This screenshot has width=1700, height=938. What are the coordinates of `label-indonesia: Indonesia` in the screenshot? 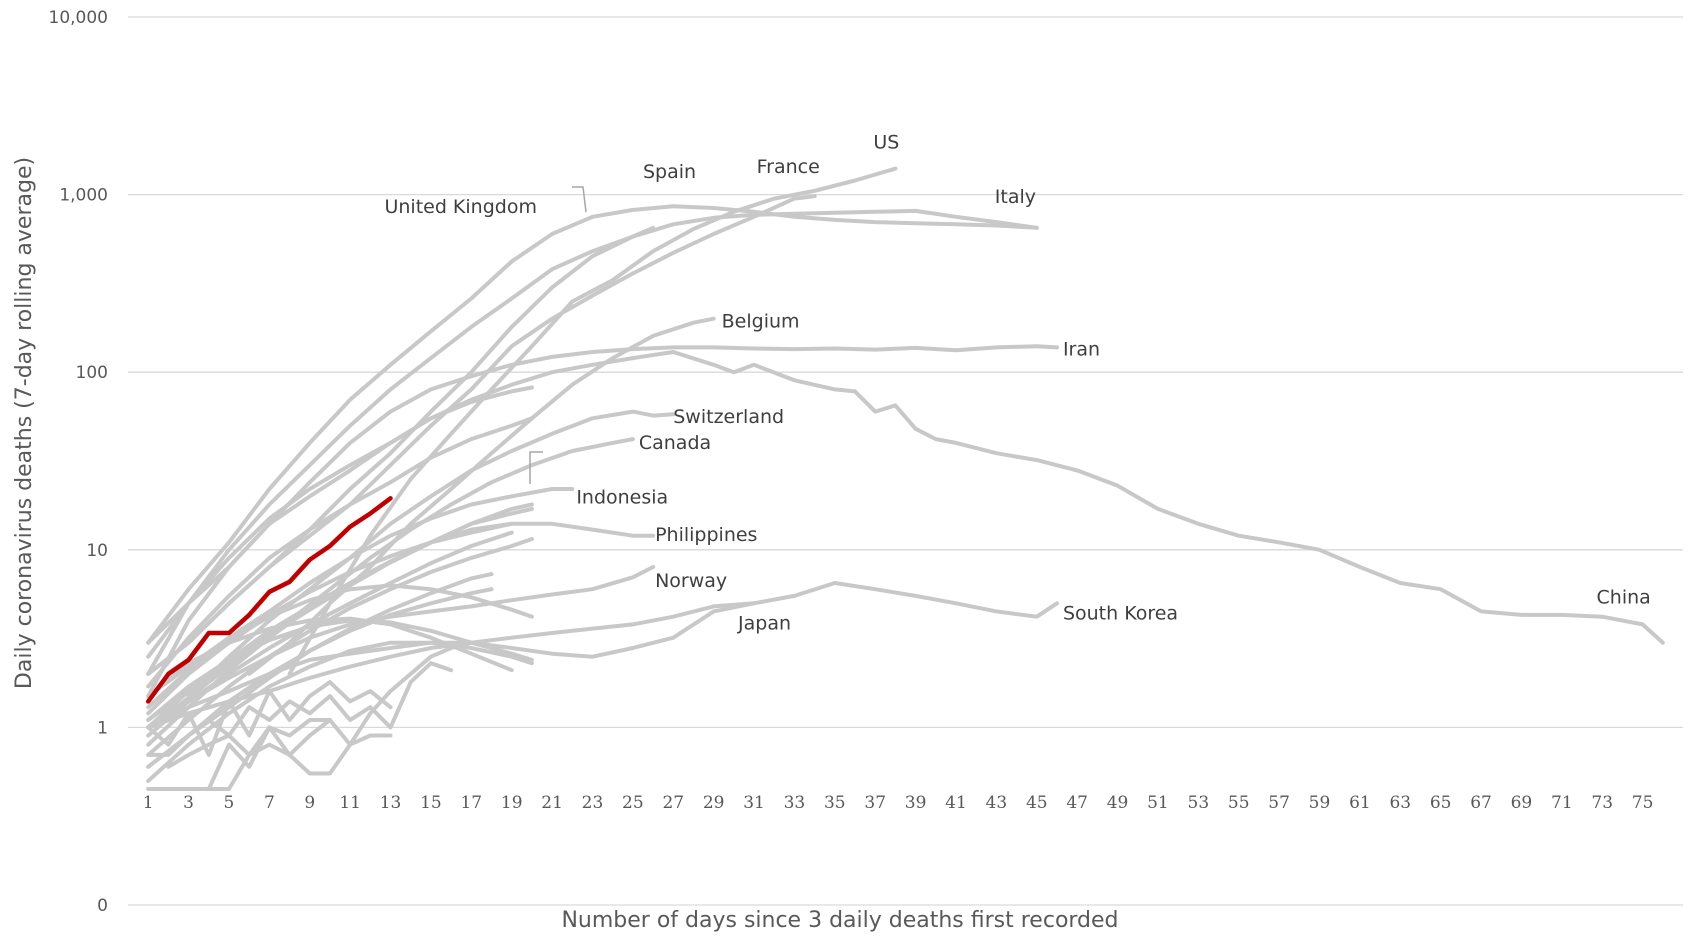 It's located at (622, 497).